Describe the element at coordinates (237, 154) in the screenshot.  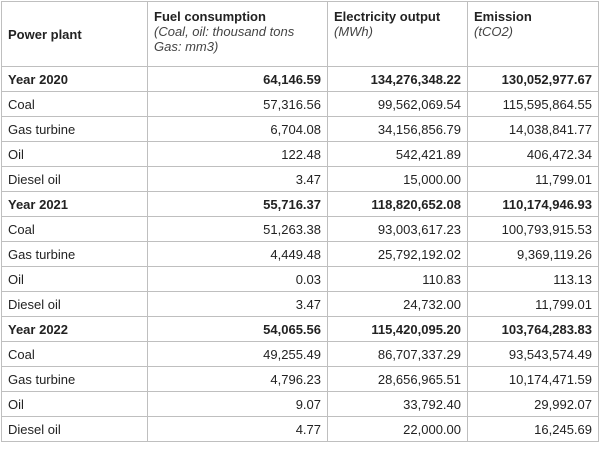
I see `cell-fuel-consumption: 122.48` at that location.